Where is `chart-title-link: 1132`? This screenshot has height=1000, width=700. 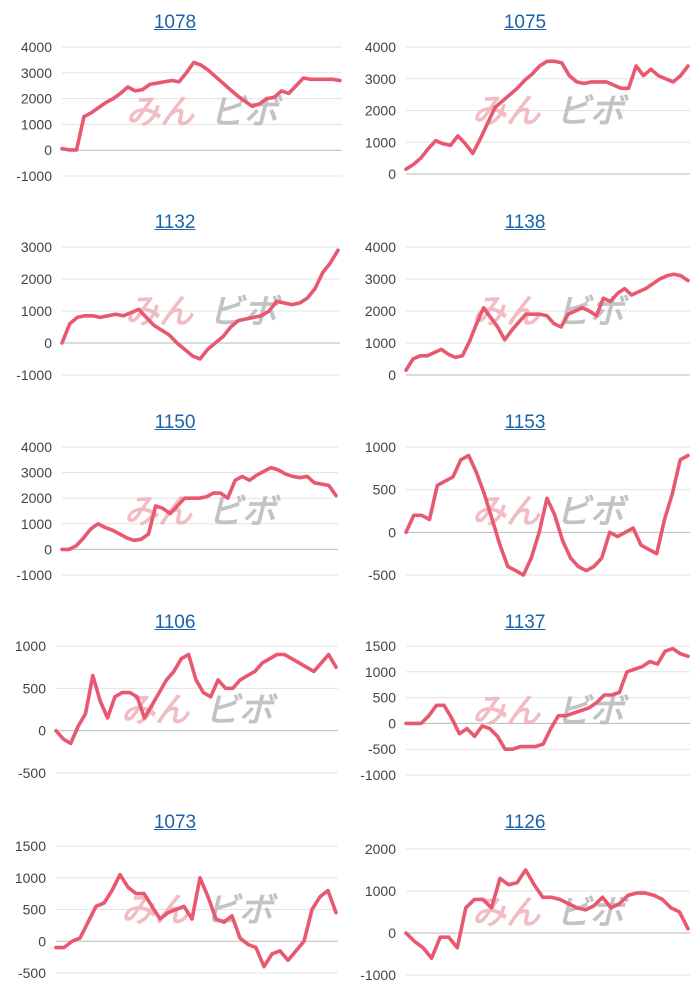
chart-title-link: 1132 is located at coordinates (175, 222).